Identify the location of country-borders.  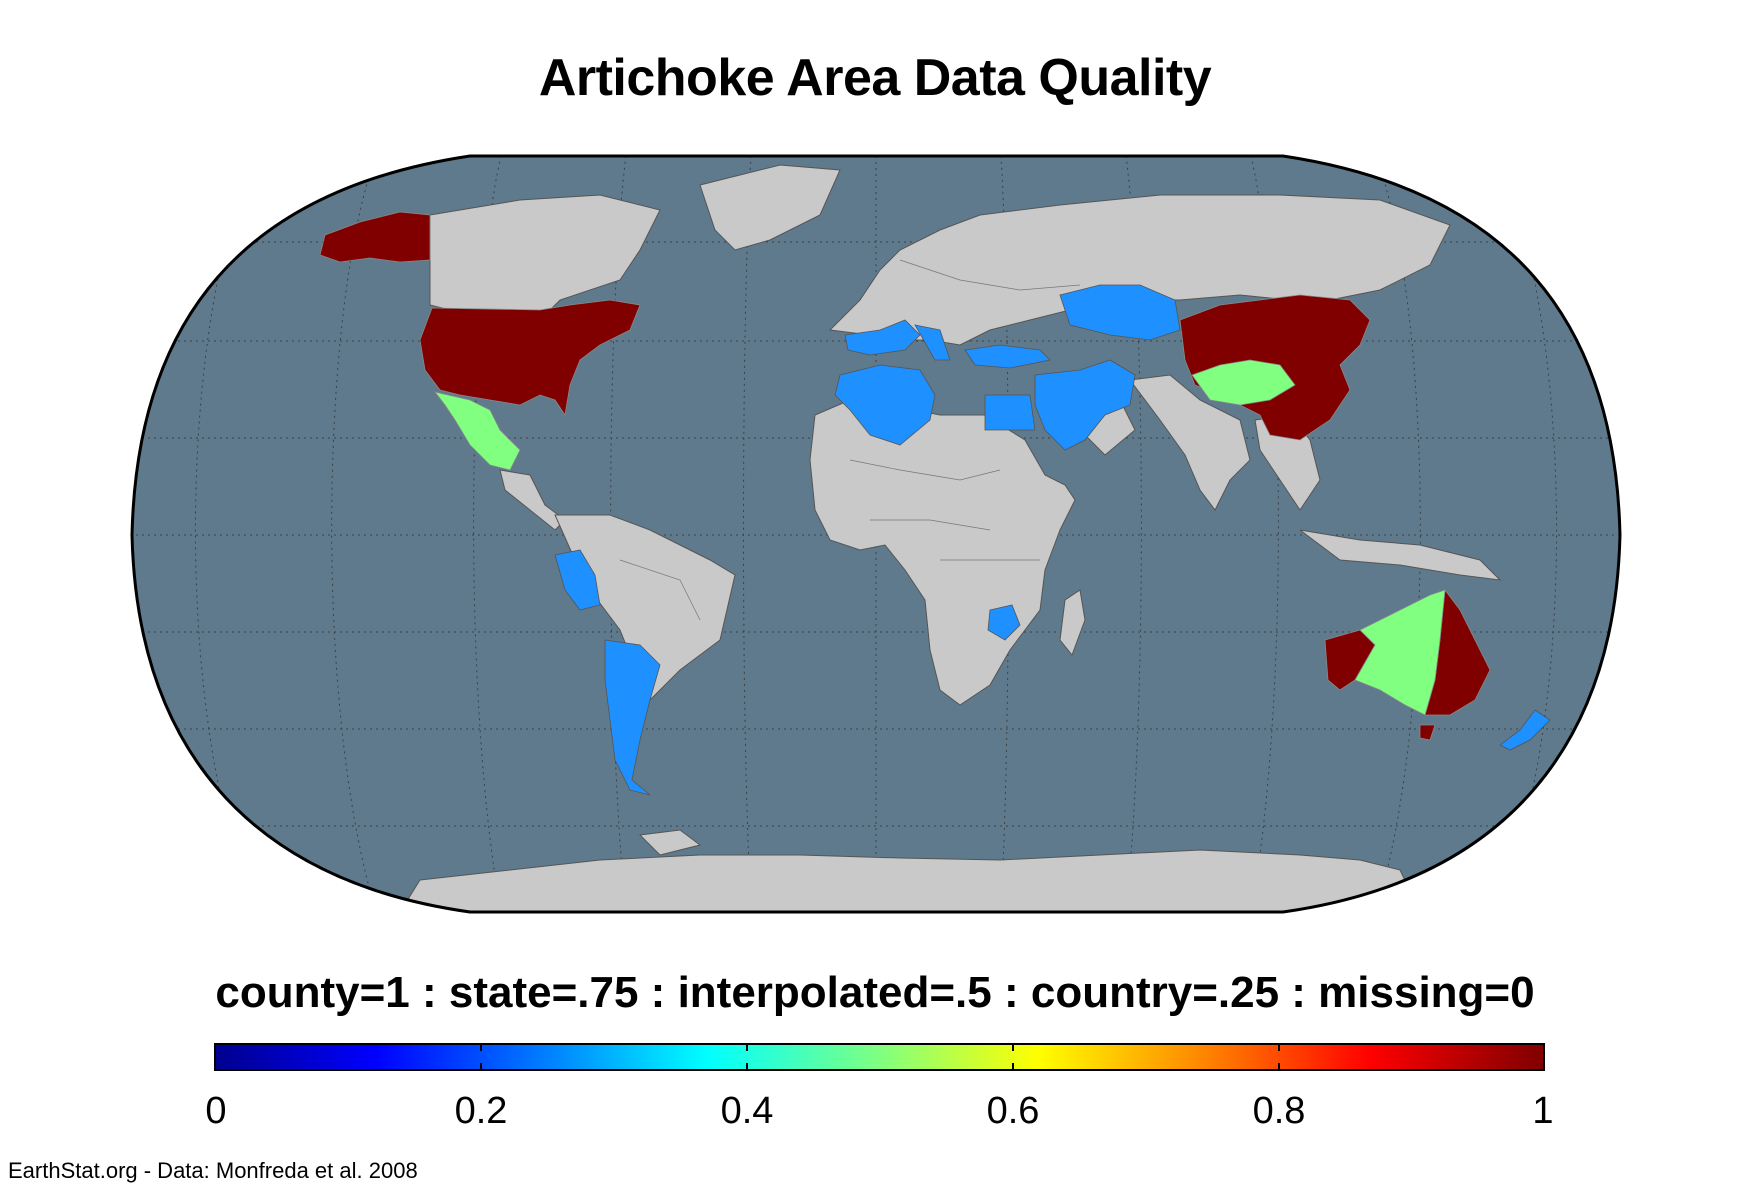
(850, 440).